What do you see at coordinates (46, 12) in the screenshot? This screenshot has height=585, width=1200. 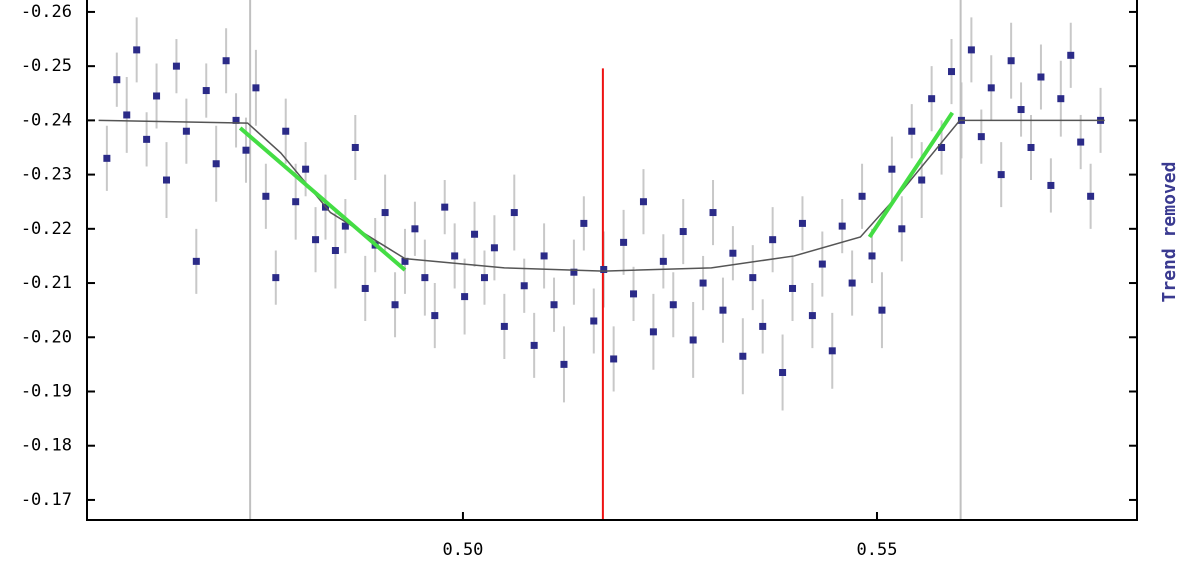 I see `y-tick-label: -0.26` at bounding box center [46, 12].